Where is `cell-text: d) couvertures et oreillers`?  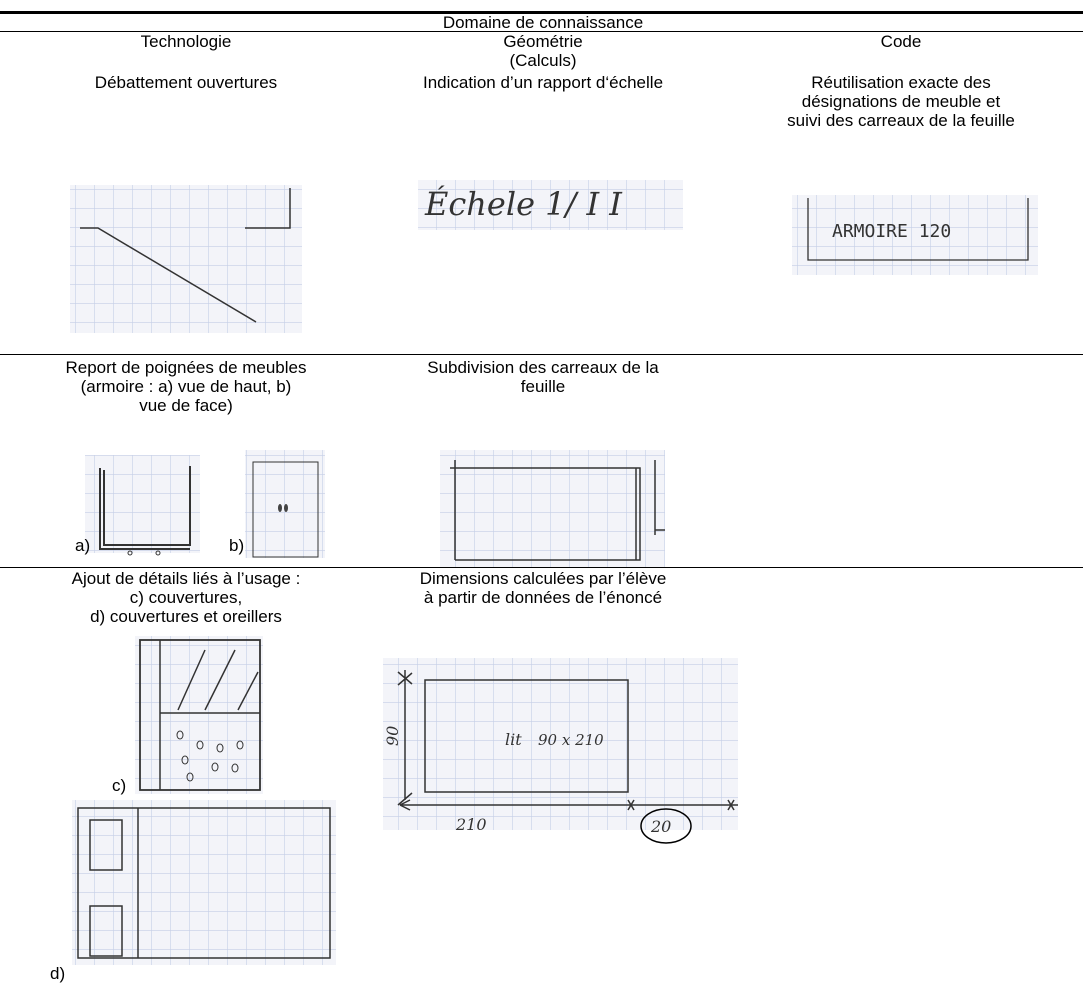
cell-text: d) couvertures et oreillers is located at coordinates (186, 616).